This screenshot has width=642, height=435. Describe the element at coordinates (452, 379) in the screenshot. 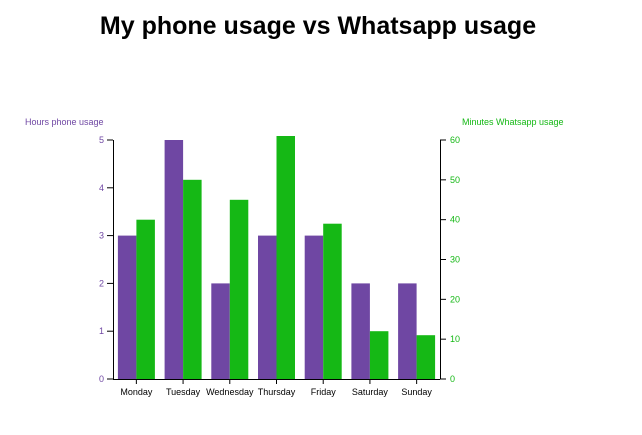

I see `y-right-tick-label: 0` at that location.